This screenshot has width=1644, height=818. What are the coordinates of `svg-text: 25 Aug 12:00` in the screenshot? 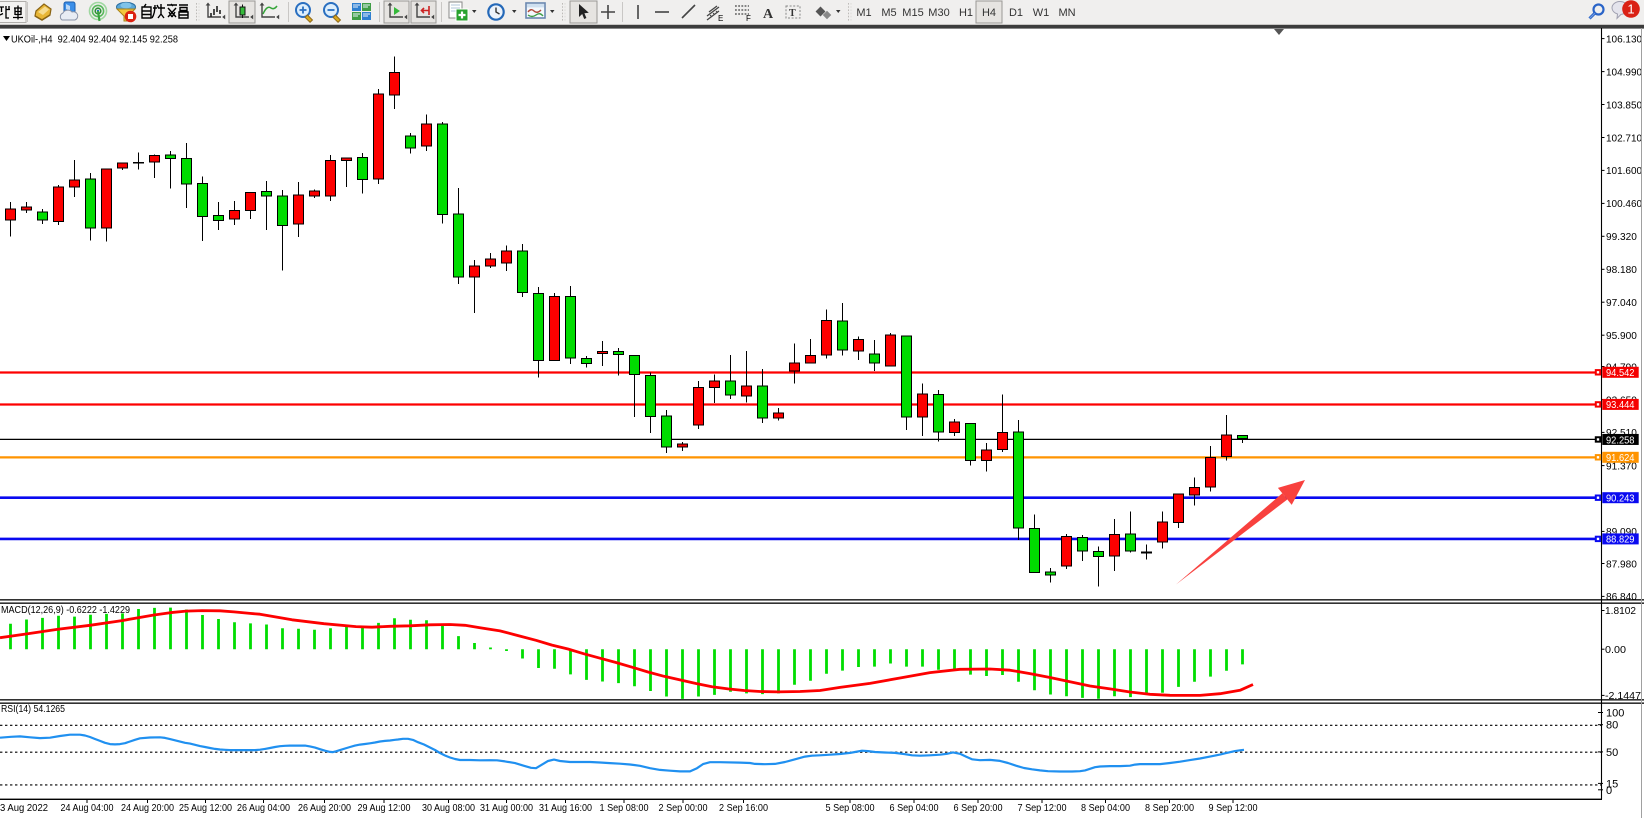 It's located at (205, 808).